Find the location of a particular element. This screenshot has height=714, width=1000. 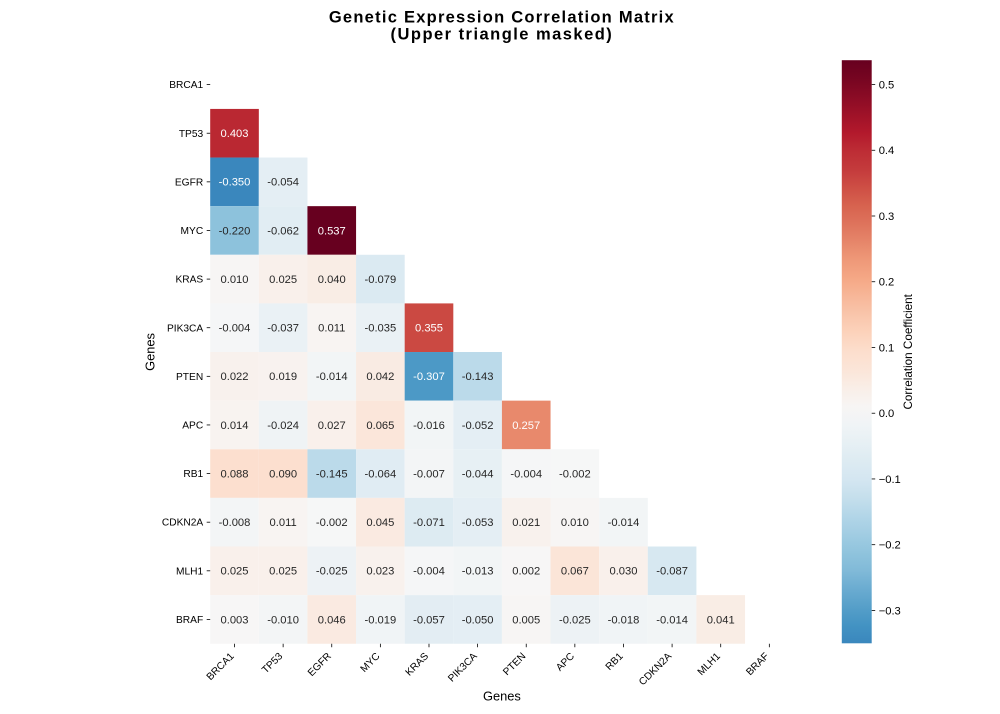

svg-text: -0.064 is located at coordinates (381, 474).